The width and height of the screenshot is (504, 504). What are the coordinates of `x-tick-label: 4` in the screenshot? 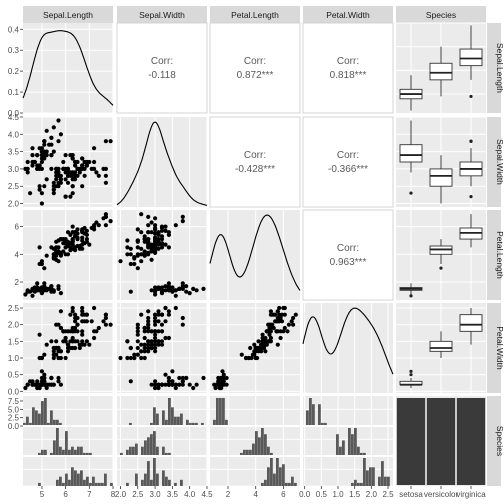 It's located at (255, 494).